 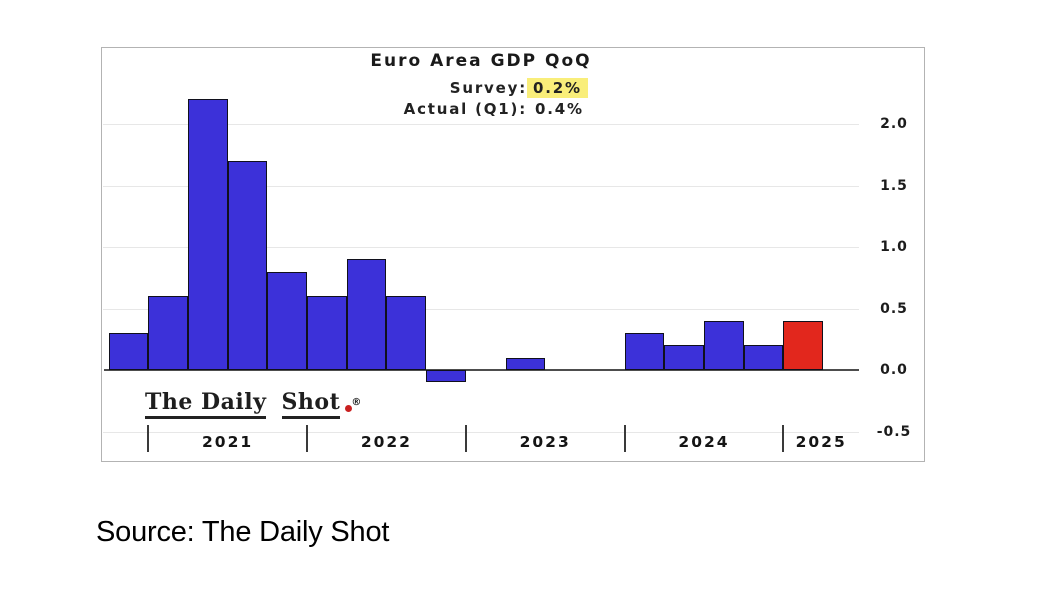 I want to click on y-axis-label: 1.0, so click(x=894, y=247).